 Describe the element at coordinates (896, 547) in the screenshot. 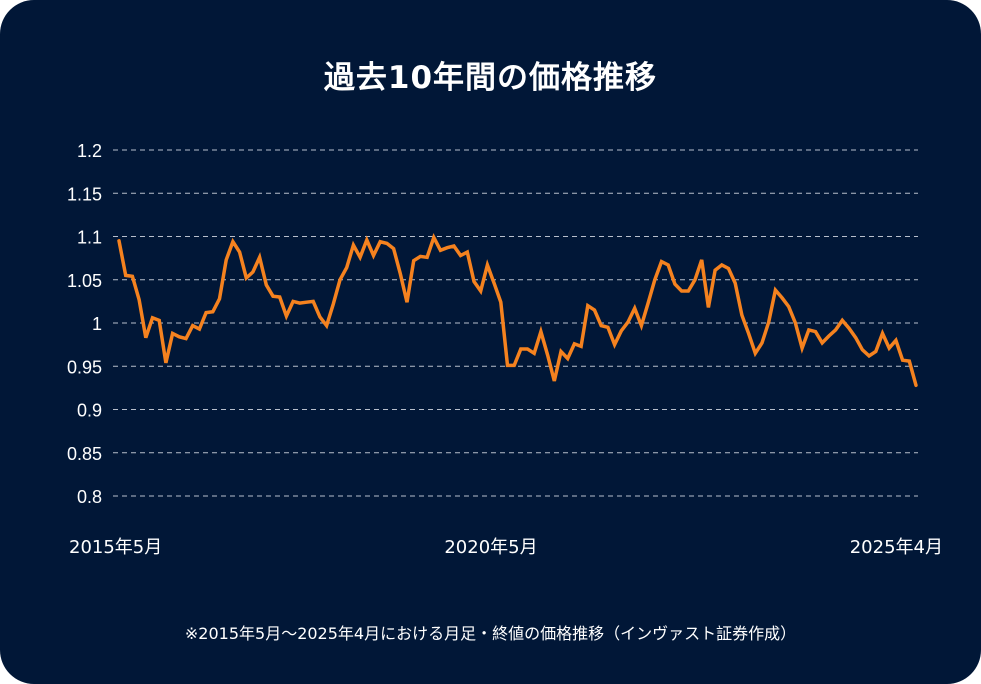

I see `x-tick-label: 2025年4月` at that location.